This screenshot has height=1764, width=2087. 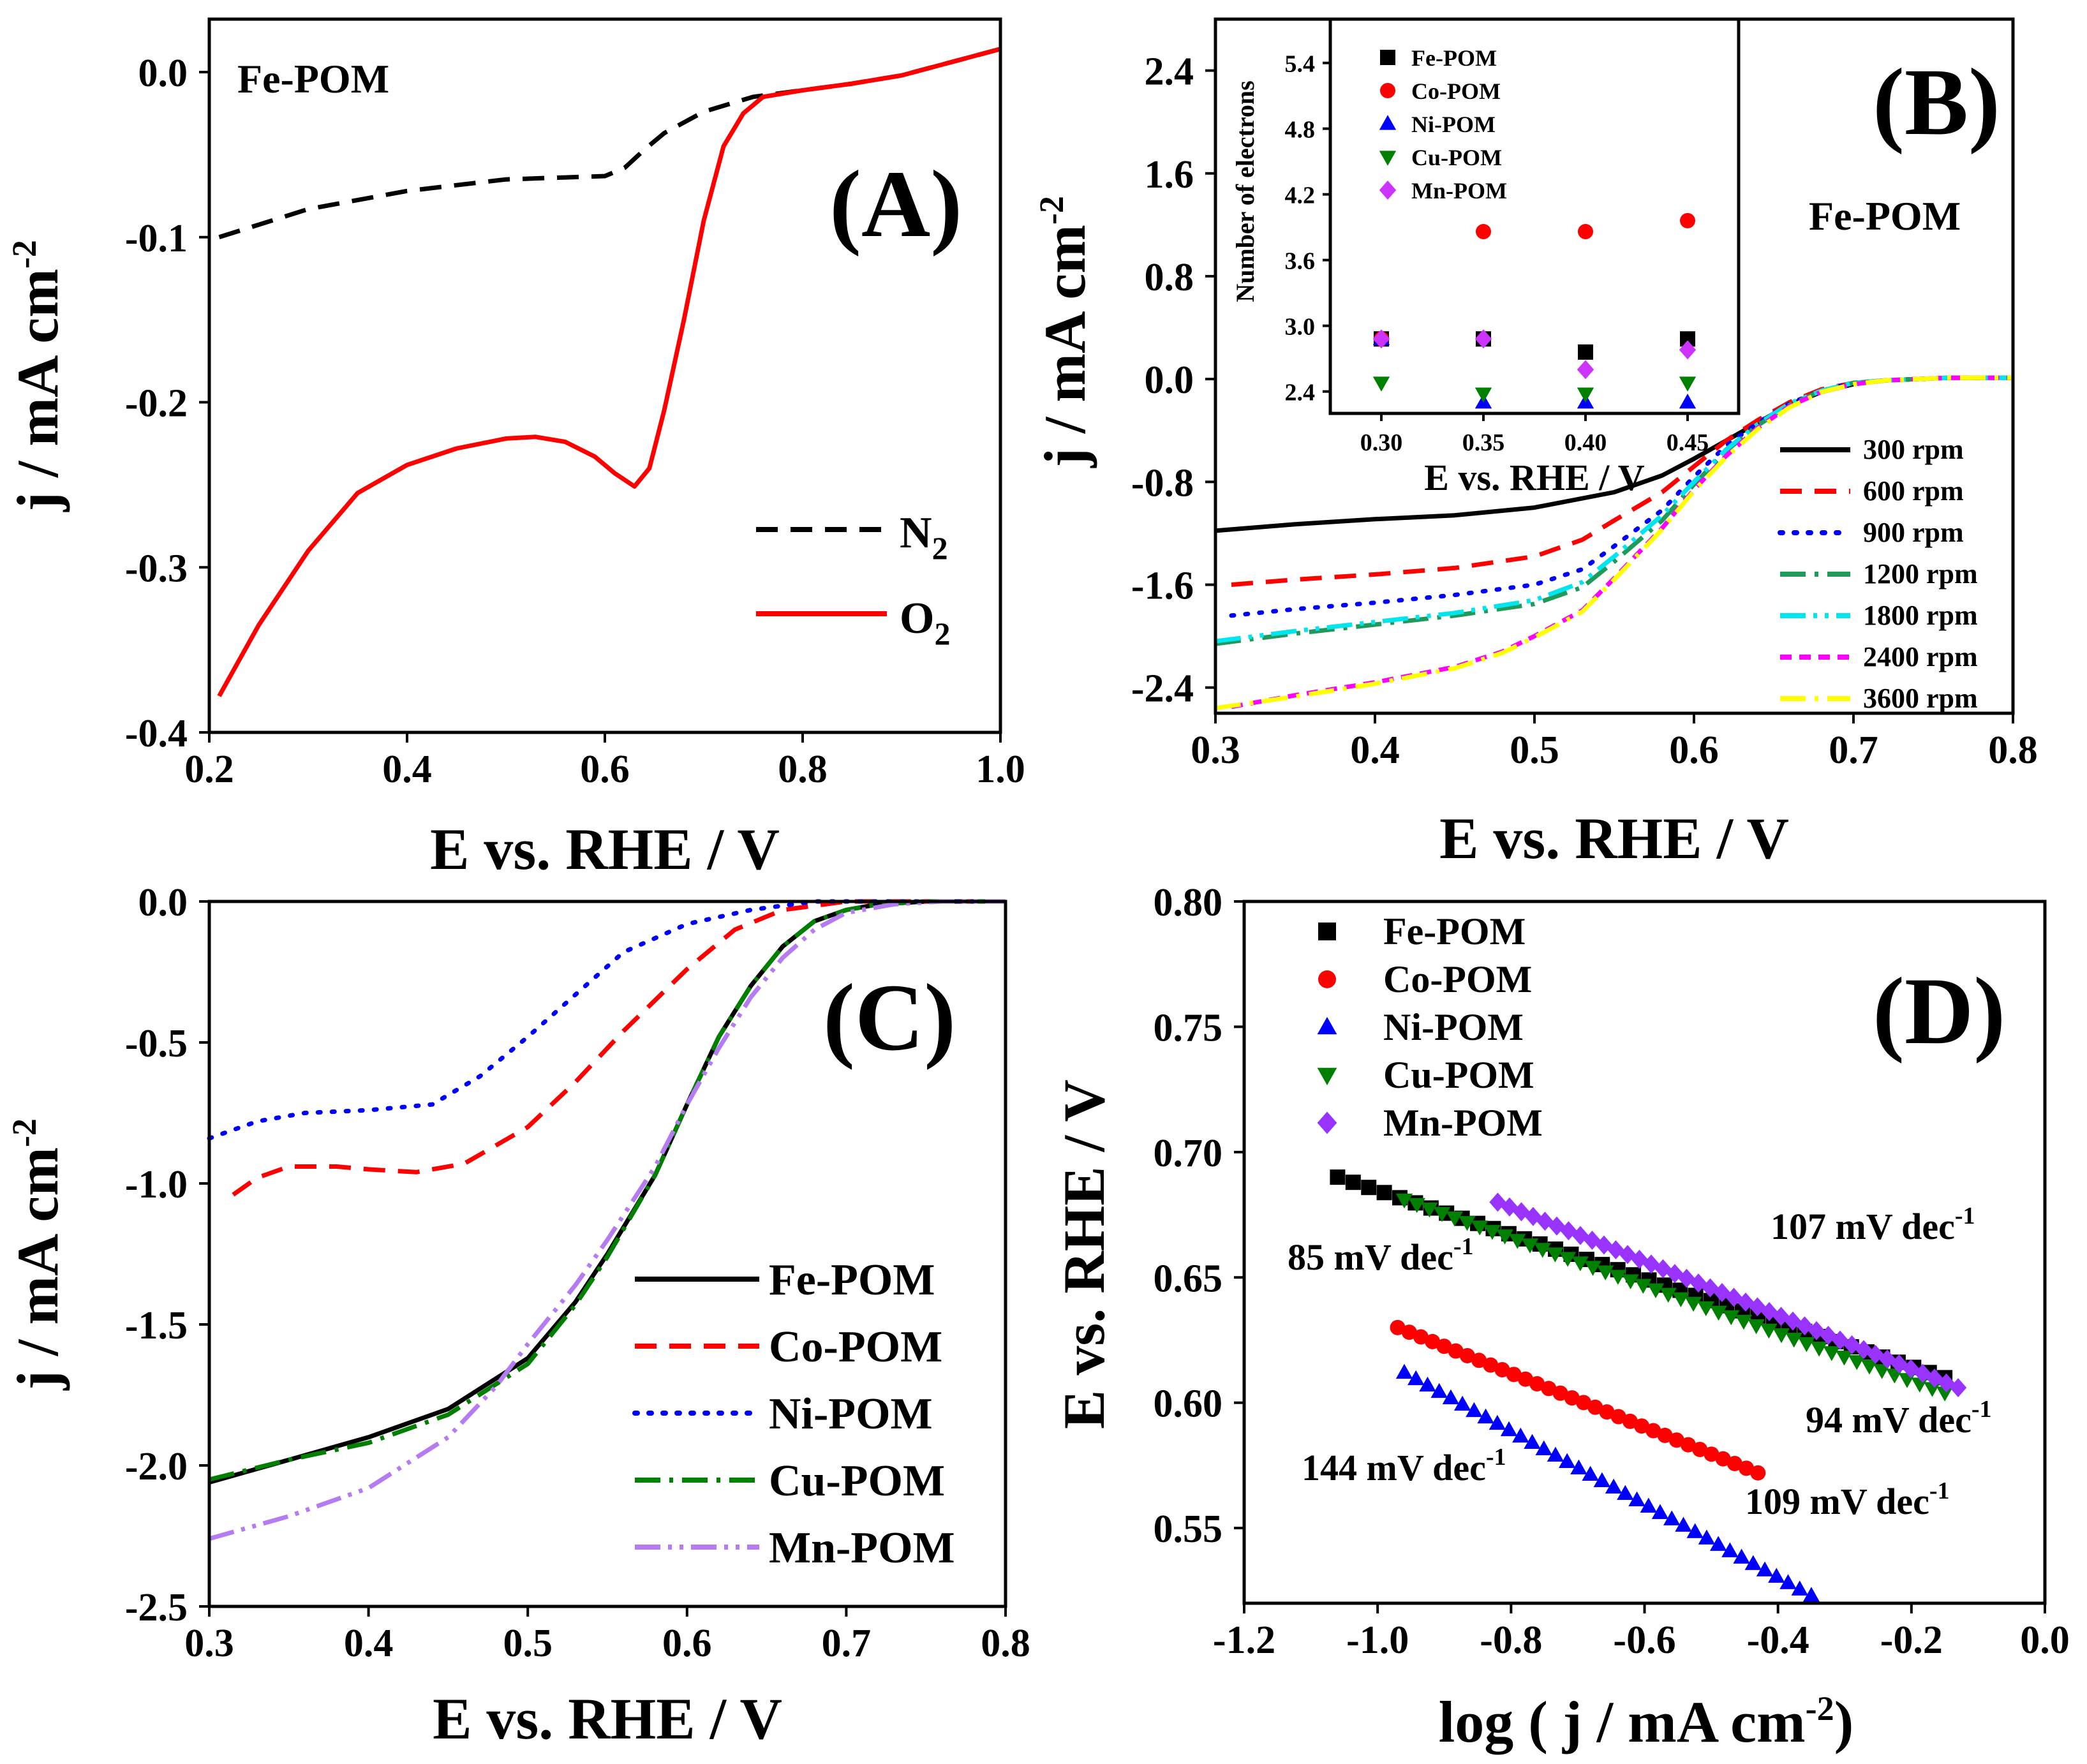 I want to click on inset-point-ni-pom, so click(x=1688, y=401).